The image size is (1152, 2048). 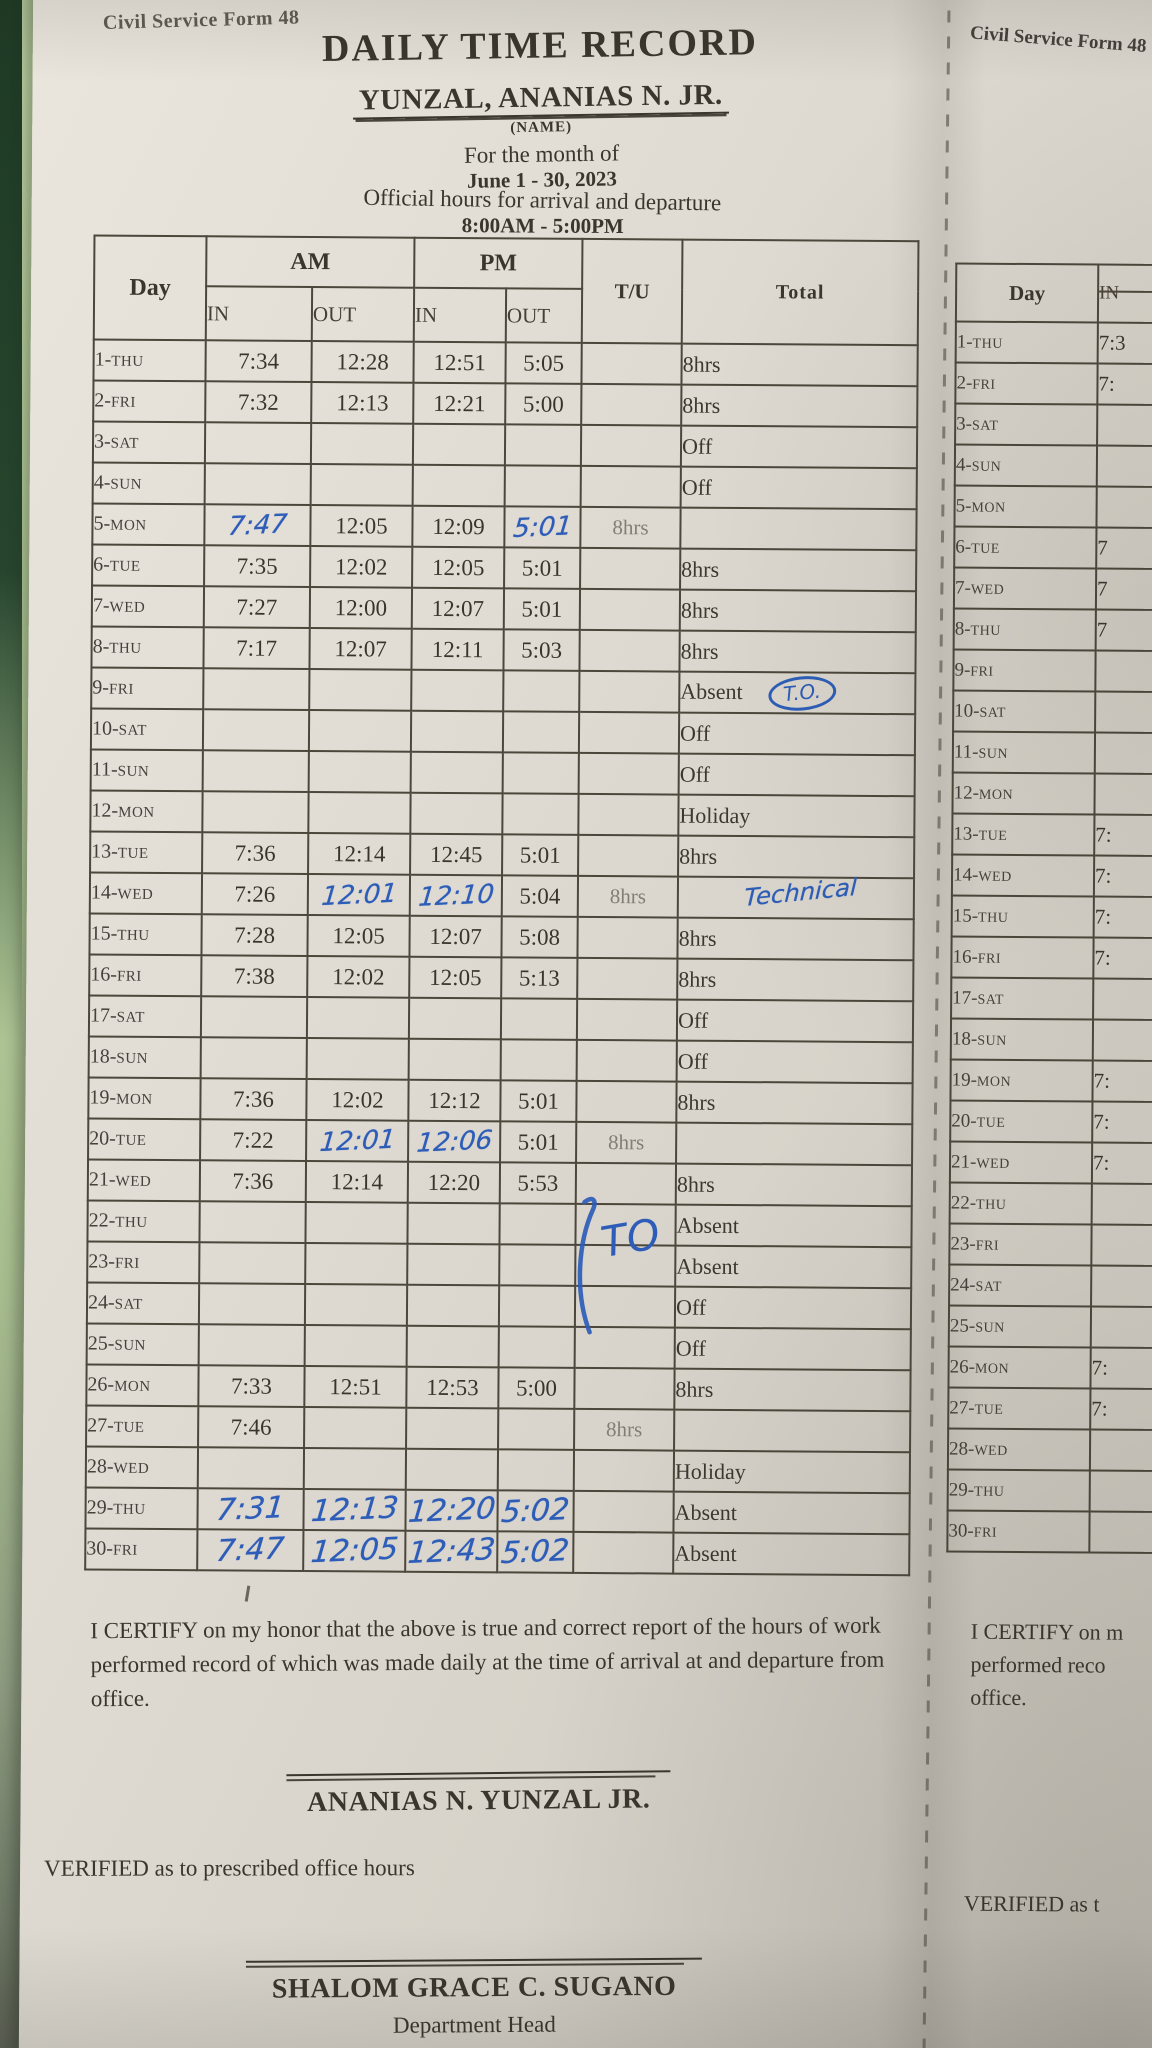 I want to click on cell-tu: 8hrs, so click(x=624, y=1429).